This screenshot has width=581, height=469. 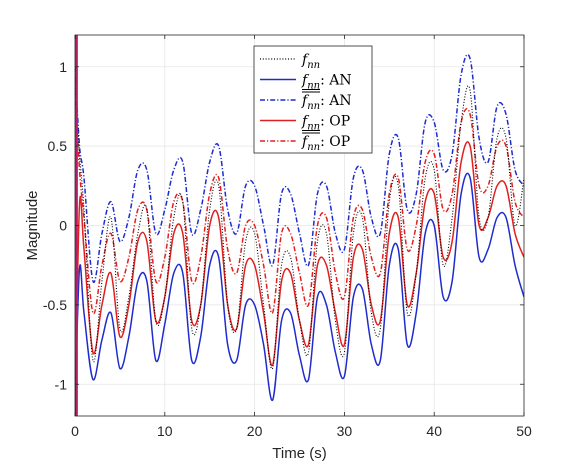 I want to click on y-tick-label: 0, so click(x=63, y=226).